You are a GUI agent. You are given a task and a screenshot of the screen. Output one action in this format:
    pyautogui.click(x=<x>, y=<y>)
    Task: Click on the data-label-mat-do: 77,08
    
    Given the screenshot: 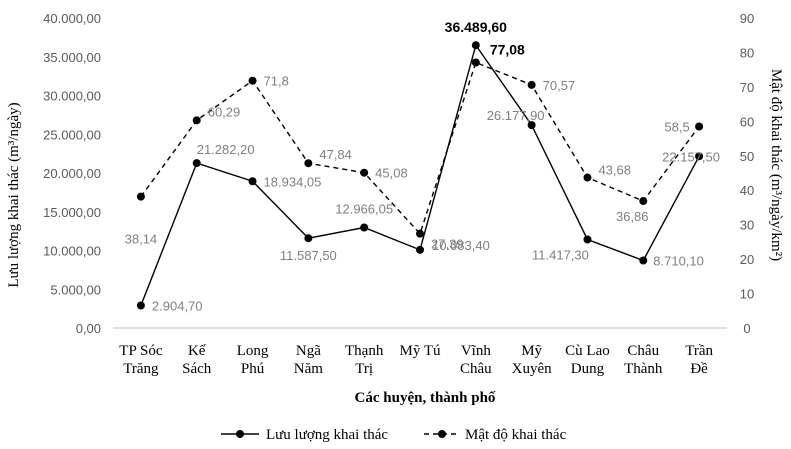 What is the action you would take?
    pyautogui.click(x=507, y=50)
    